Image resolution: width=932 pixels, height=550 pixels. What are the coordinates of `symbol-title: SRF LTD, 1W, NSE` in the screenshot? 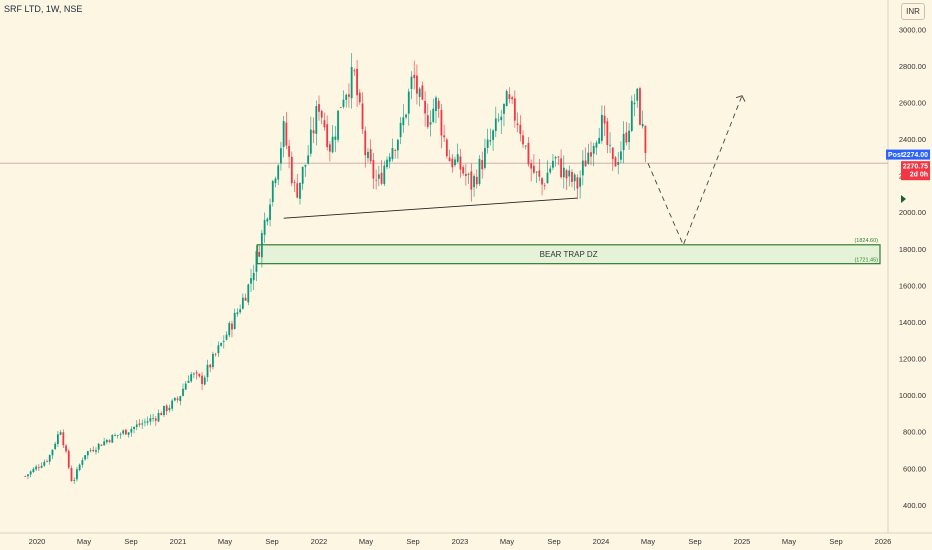 It's located at (43, 9).